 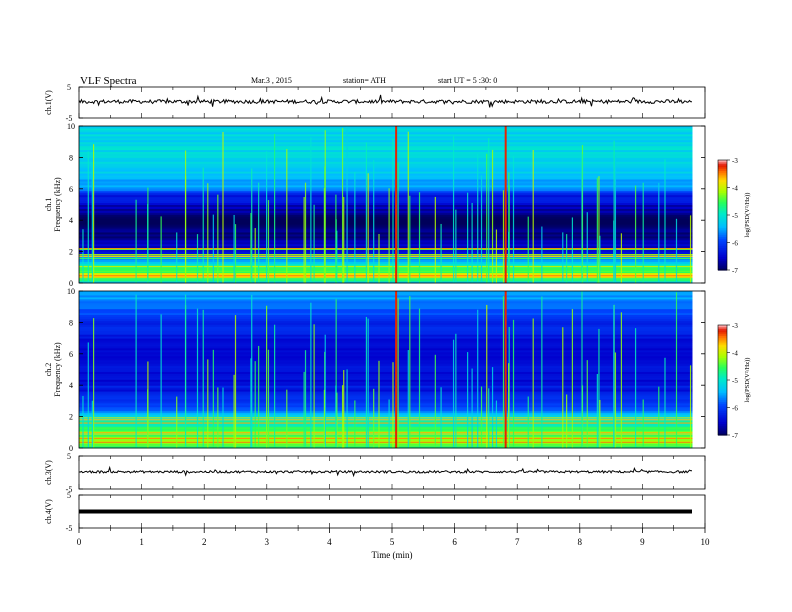 What do you see at coordinates (71, 126) in the screenshot?
I see `y-tick-label: 10` at bounding box center [71, 126].